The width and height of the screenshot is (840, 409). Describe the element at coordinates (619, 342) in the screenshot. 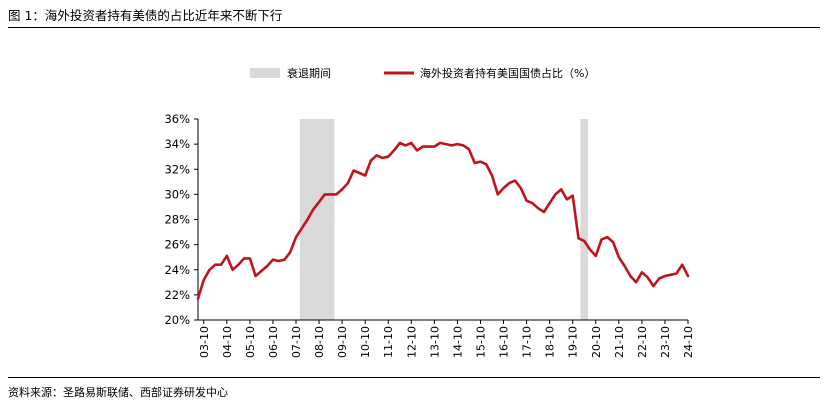

I see `x-tick-label: 21-10` at that location.